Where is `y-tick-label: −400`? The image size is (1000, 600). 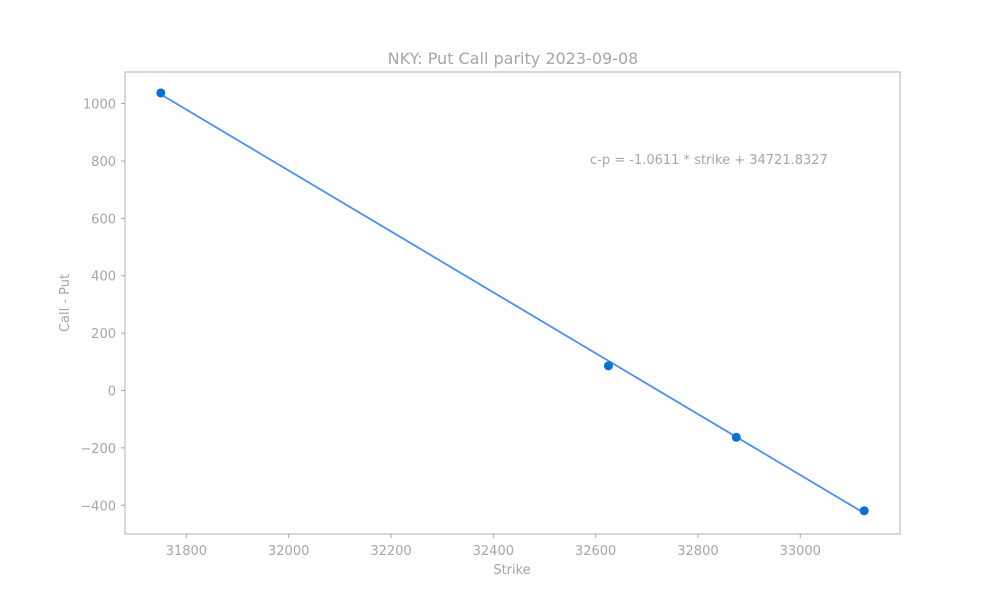 y-tick-label: −400 is located at coordinates (98, 506).